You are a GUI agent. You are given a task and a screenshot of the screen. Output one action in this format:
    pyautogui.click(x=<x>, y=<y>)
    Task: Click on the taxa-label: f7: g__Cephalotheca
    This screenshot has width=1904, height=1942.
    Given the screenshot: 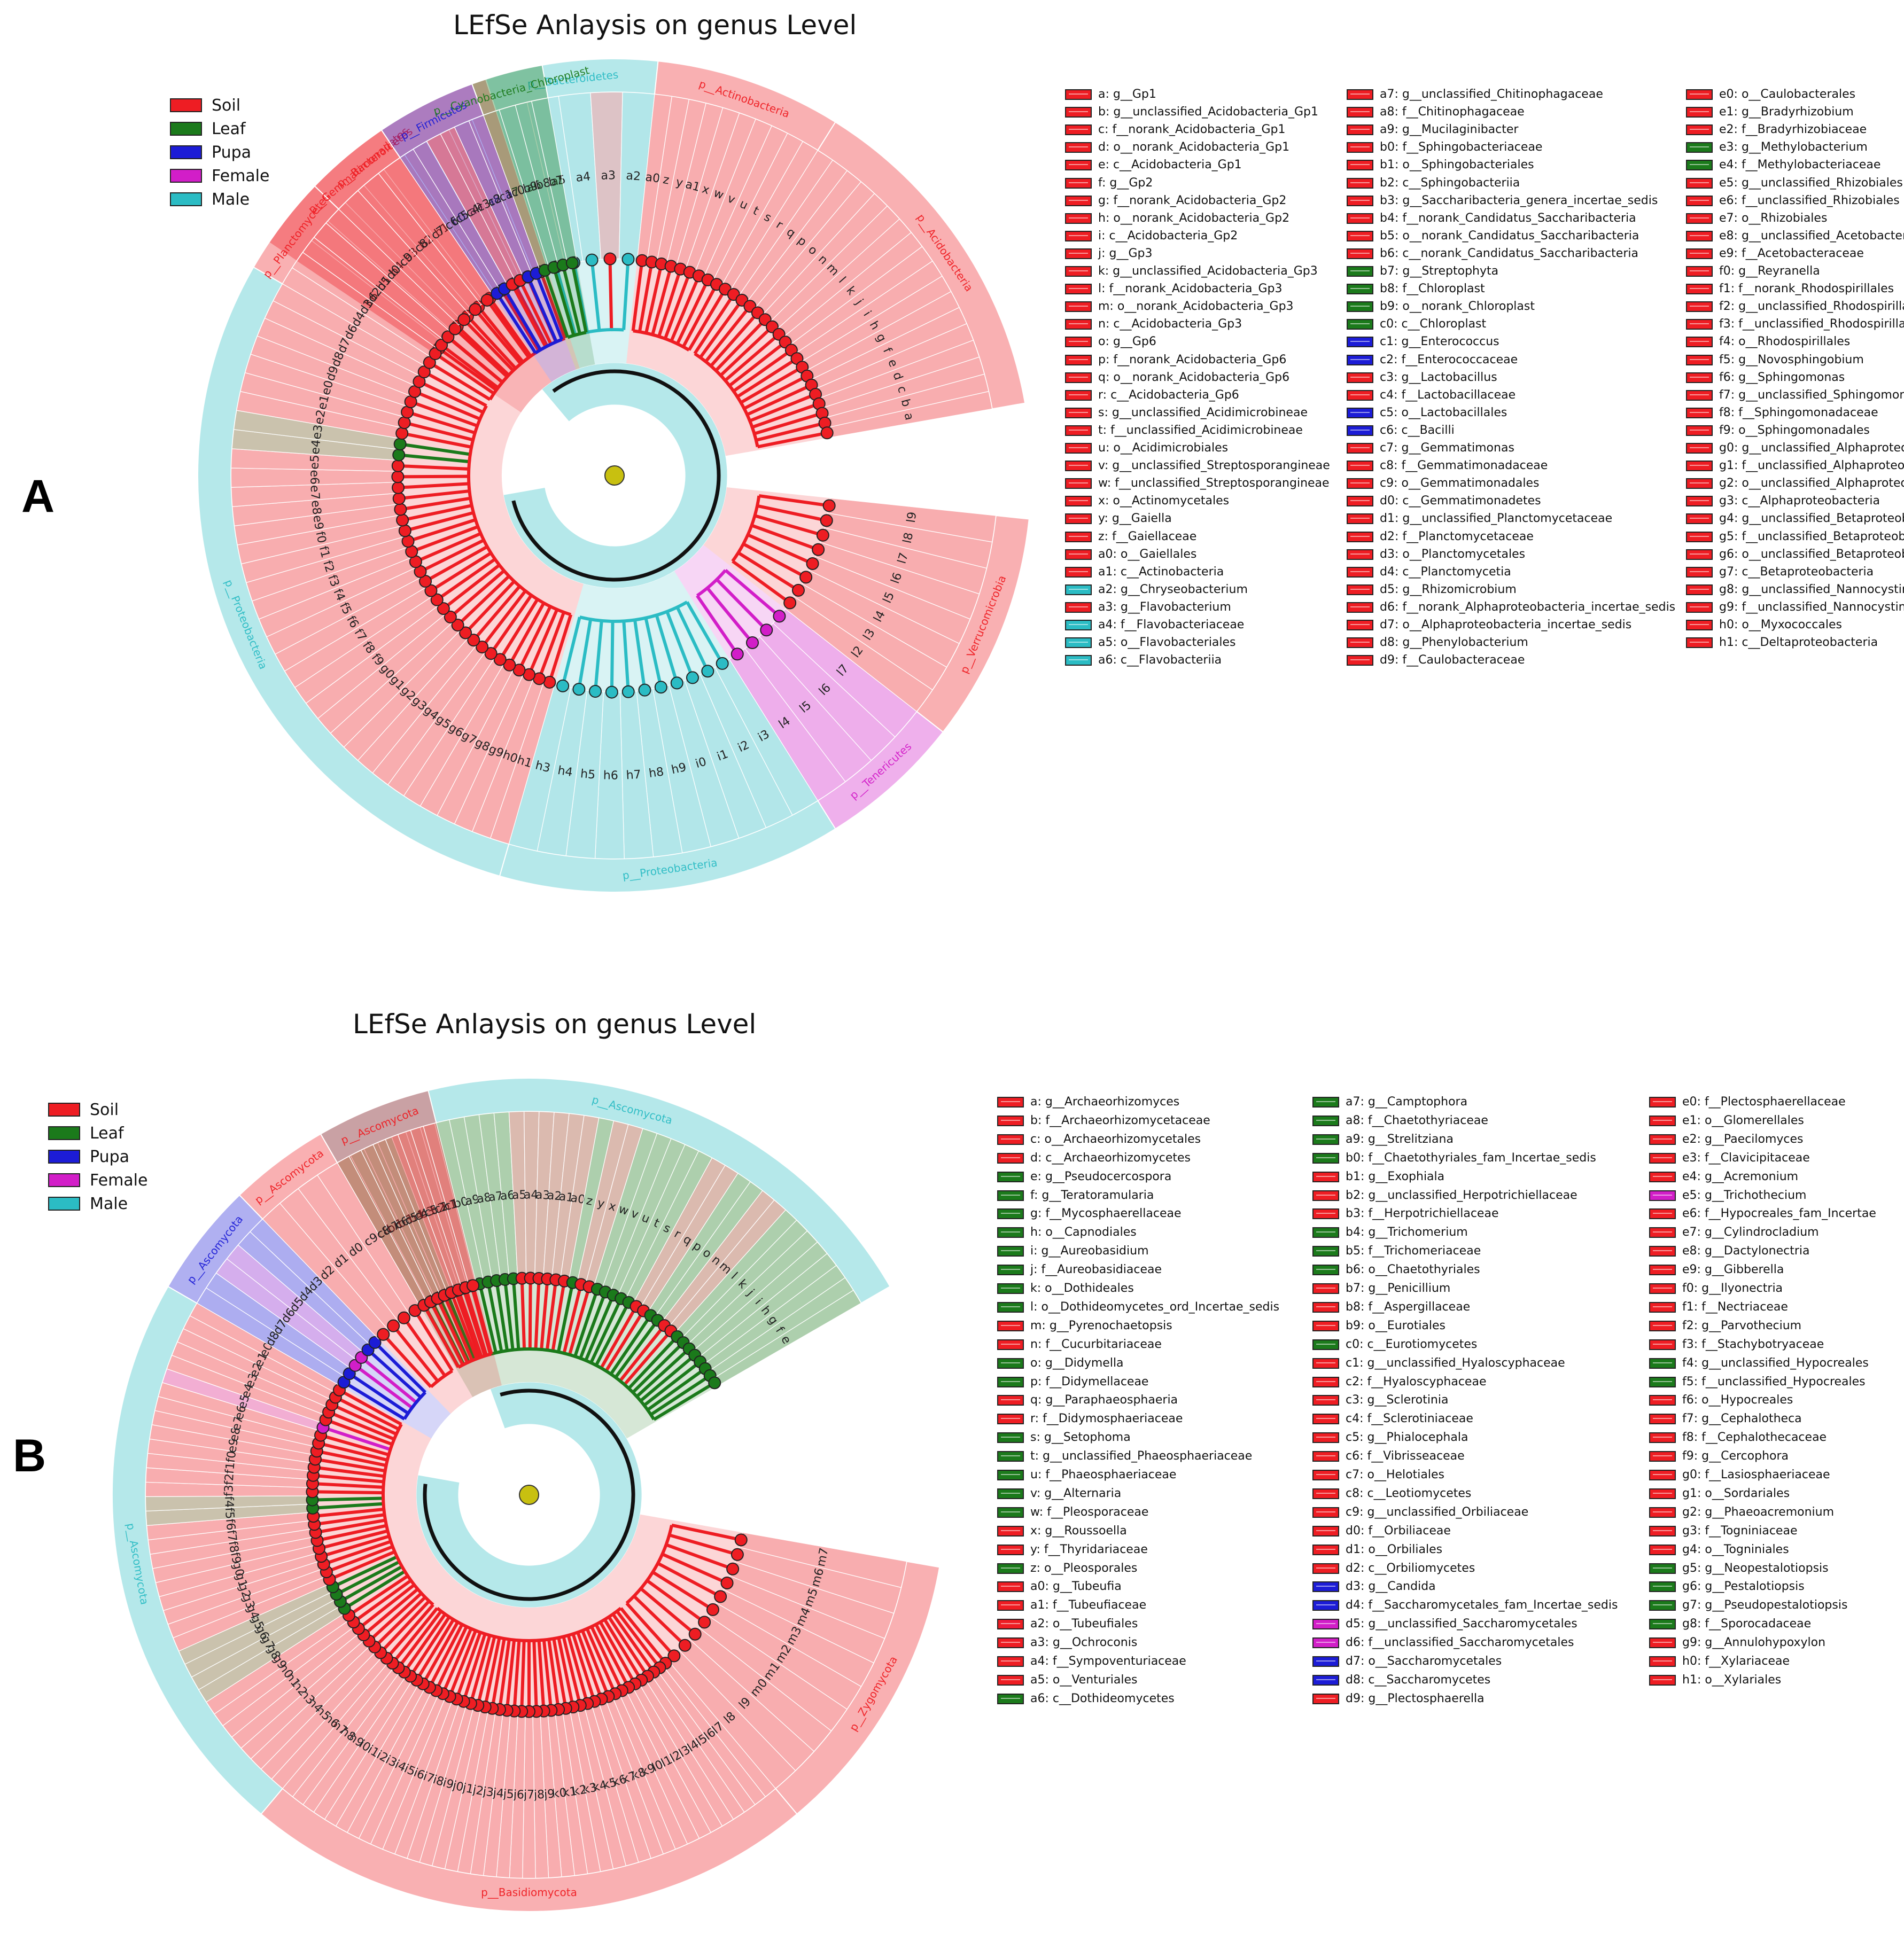 What is the action you would take?
    pyautogui.click(x=1742, y=1418)
    